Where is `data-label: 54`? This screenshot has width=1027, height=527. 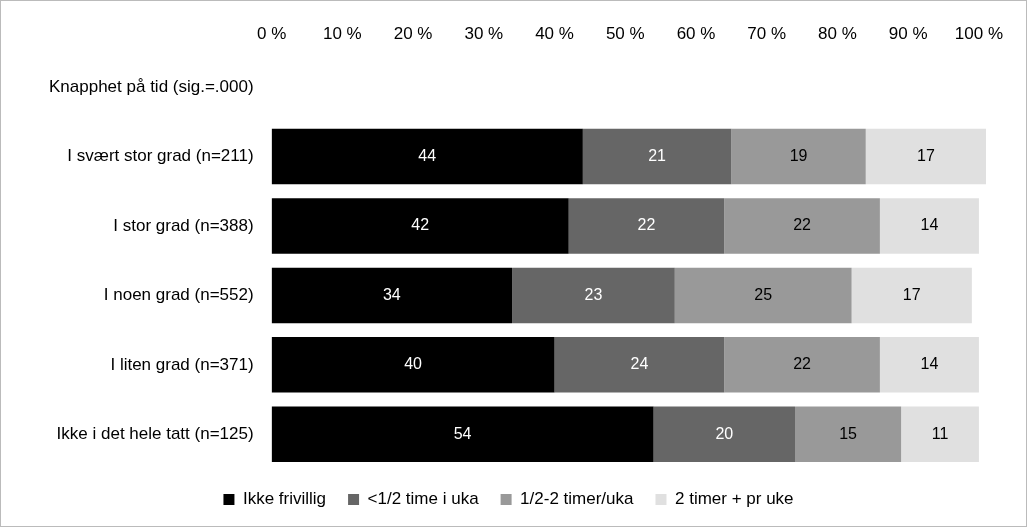
data-label: 54 is located at coordinates (462, 433).